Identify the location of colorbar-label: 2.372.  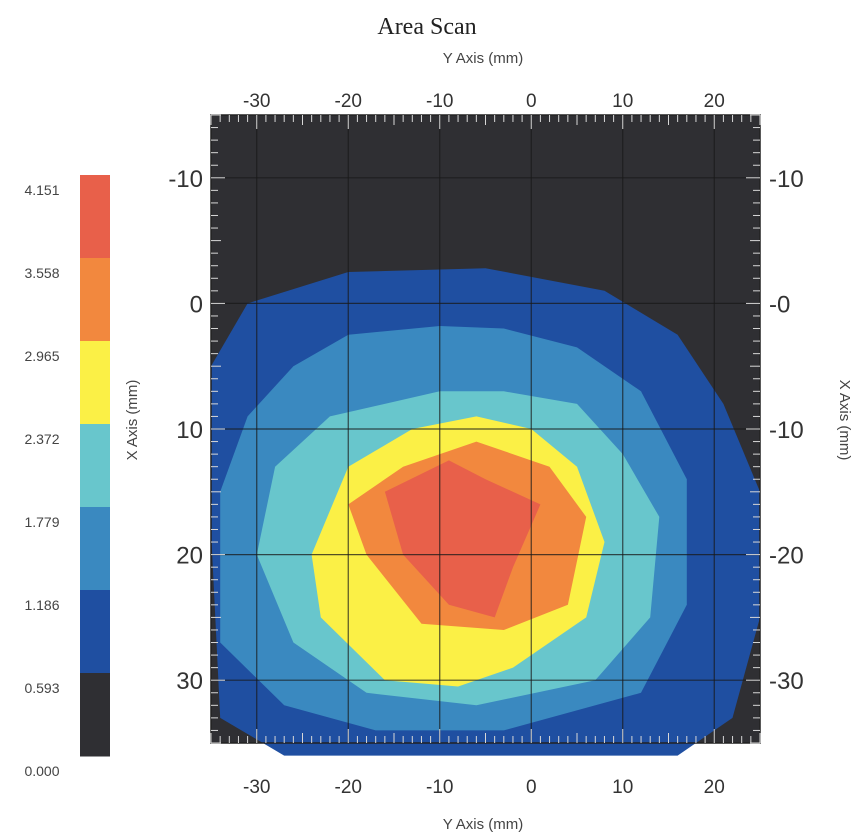
(41, 439).